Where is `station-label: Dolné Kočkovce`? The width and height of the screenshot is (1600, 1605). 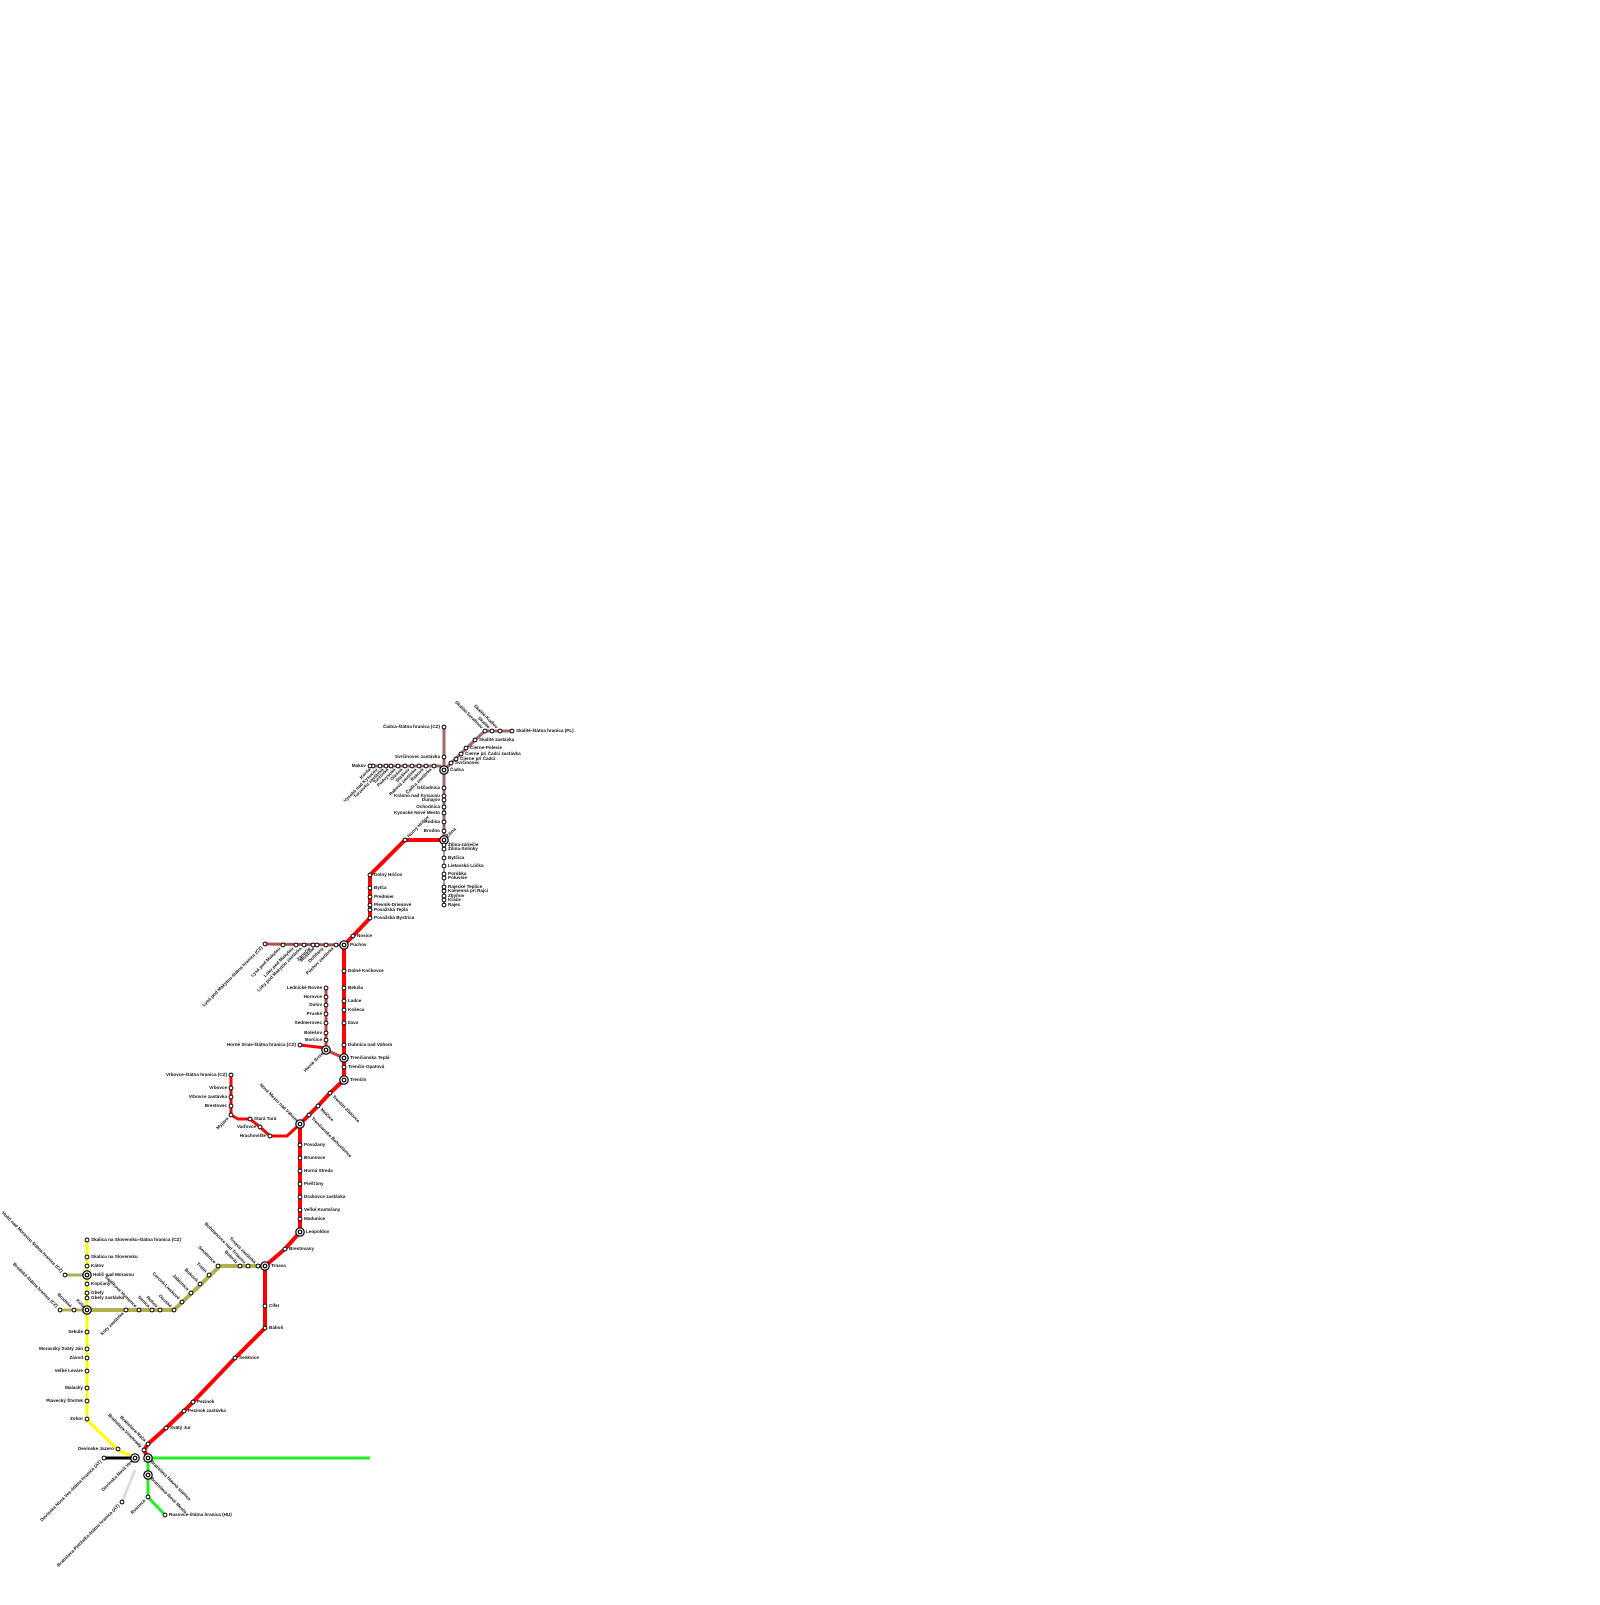
station-label: Dolné Kočkovce is located at coordinates (366, 970).